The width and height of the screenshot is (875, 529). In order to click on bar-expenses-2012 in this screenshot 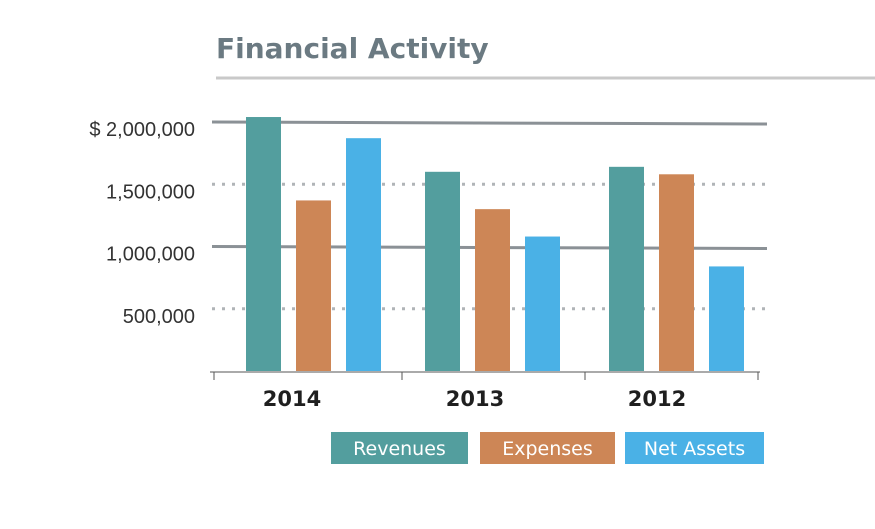, I will do `click(676, 272)`.